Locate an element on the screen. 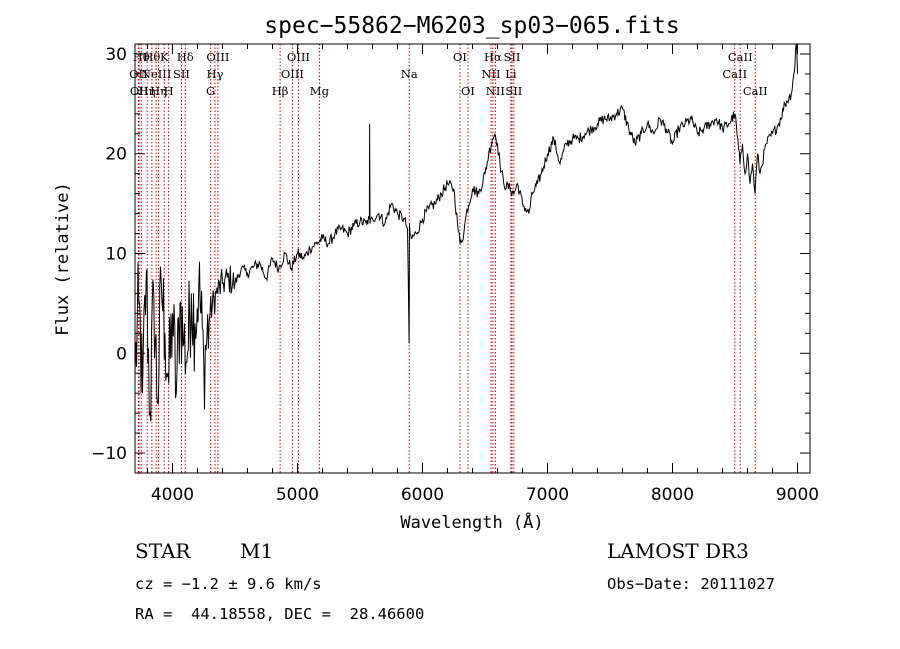 This screenshot has width=900, height=649. line-label-15: OIII is located at coordinates (292, 74).